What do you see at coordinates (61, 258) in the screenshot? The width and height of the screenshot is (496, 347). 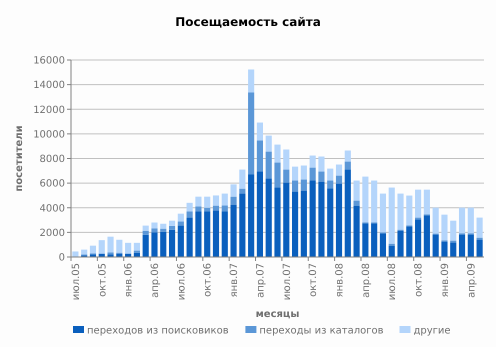 I see `y-tick-label: 0` at bounding box center [61, 258].